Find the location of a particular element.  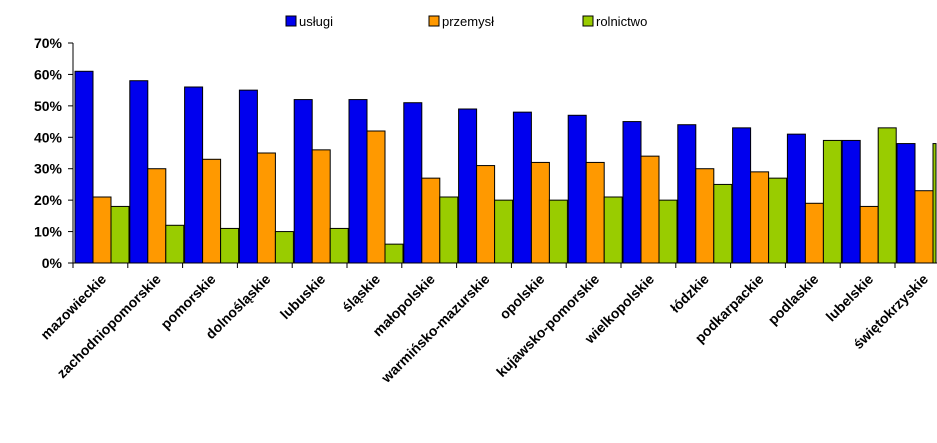

bar-usługi-podlaskie is located at coordinates (796, 198).